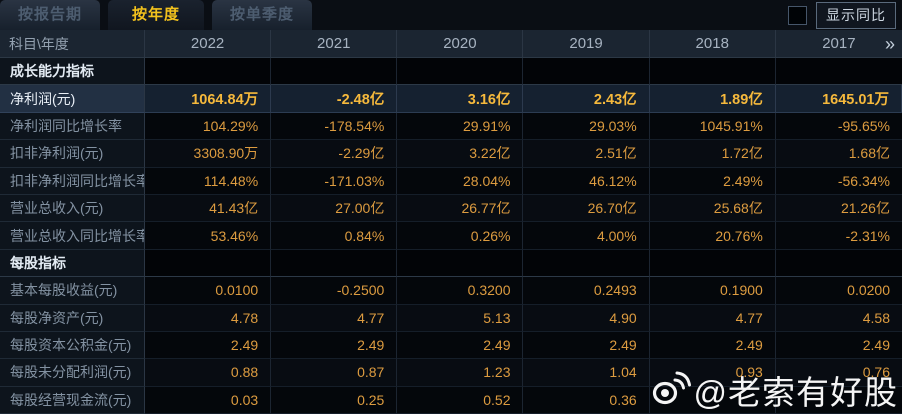  What do you see at coordinates (208, 400) in the screenshot?
I see `value-cell: 0.03` at bounding box center [208, 400].